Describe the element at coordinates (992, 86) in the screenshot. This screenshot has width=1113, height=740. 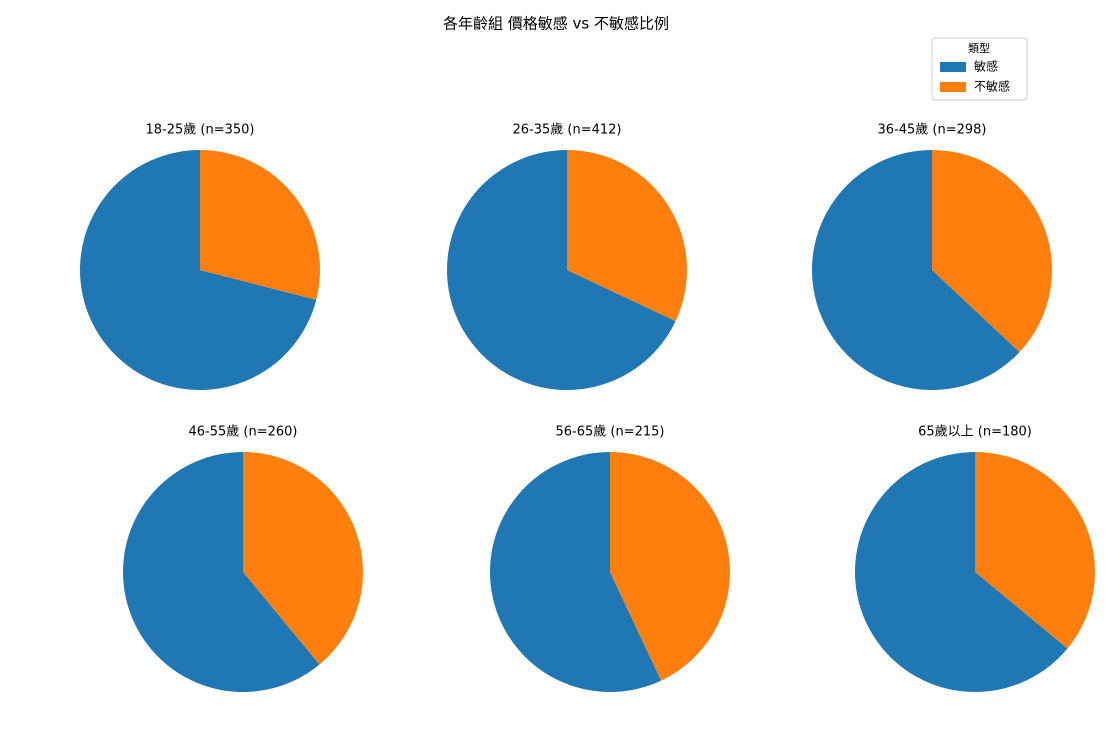
I see `legend-label: 不敏感` at that location.